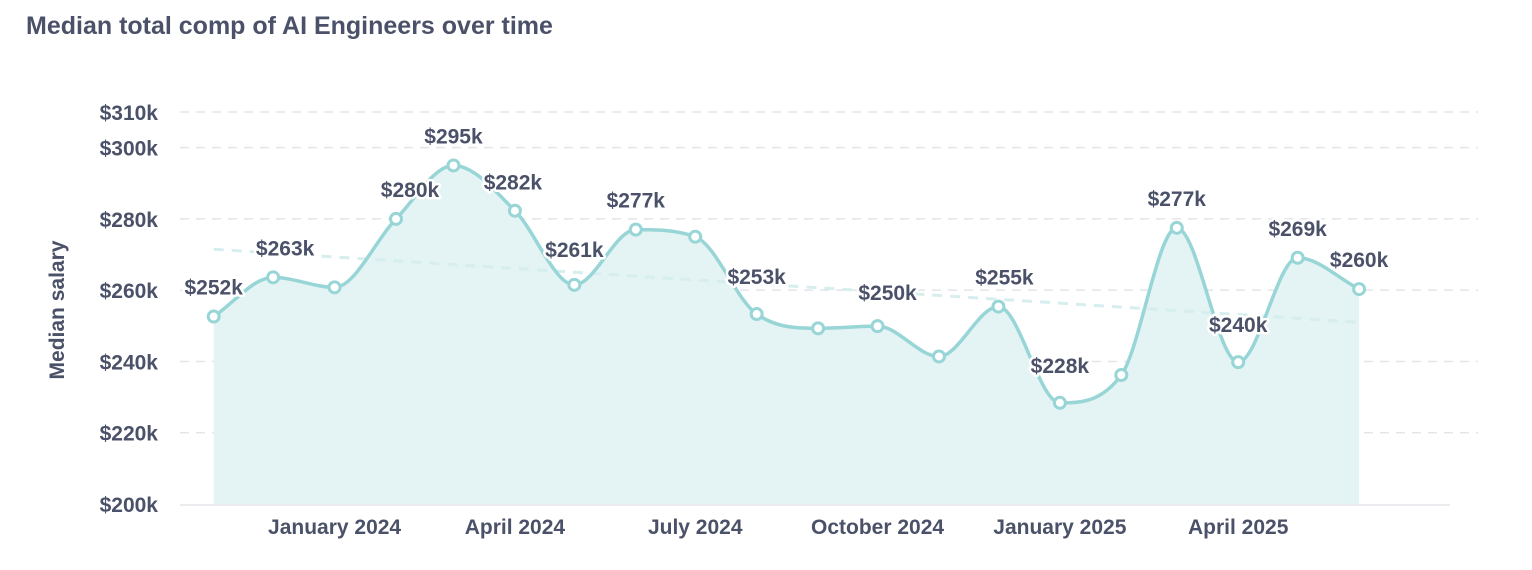  I want to click on data-label: $252k, so click(213, 288).